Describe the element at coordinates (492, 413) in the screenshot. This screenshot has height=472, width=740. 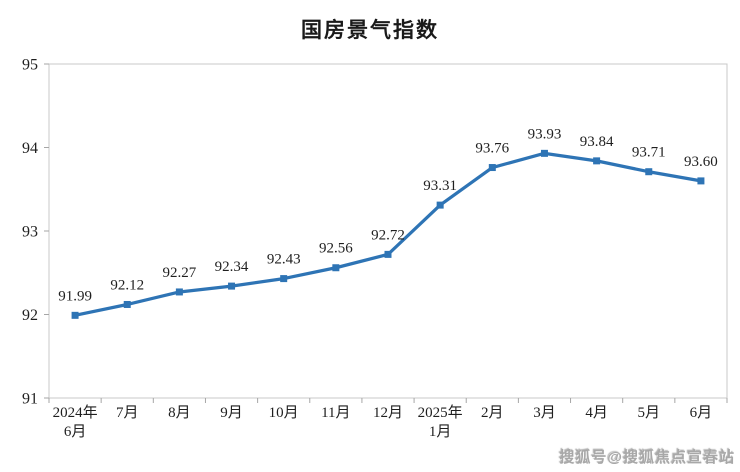
I see `x-axis-label: 2月` at that location.